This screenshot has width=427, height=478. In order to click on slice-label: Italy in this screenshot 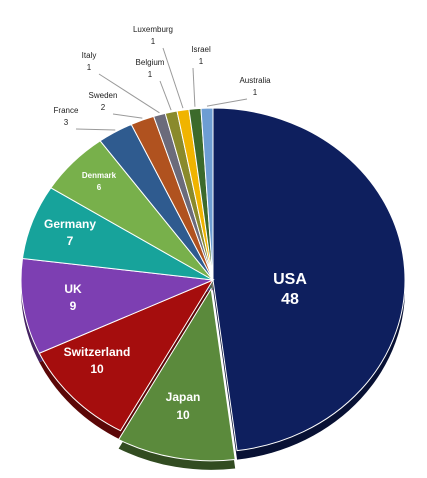, I will do `click(89, 55)`.